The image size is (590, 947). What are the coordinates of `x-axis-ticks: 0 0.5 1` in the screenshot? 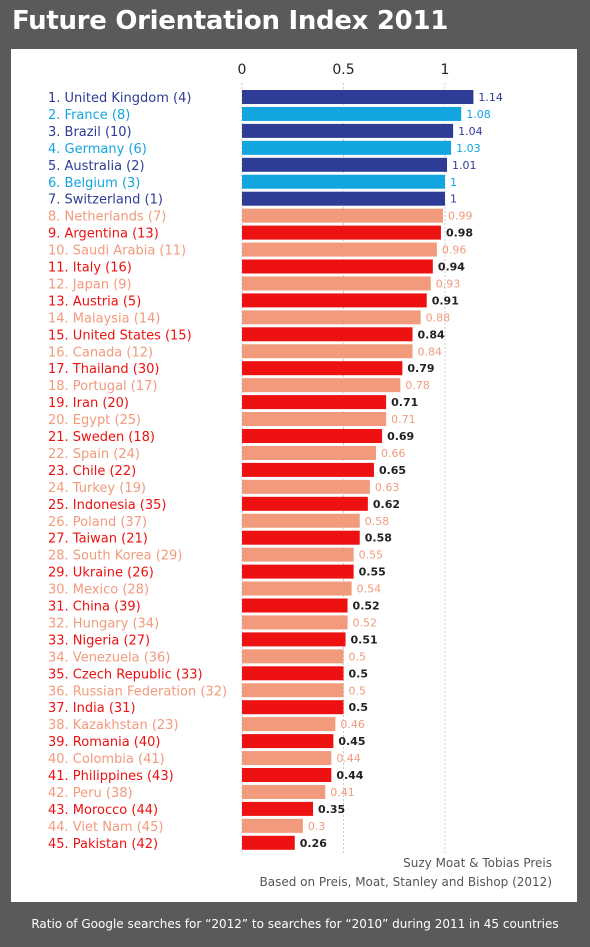 It's located at (344, 70).